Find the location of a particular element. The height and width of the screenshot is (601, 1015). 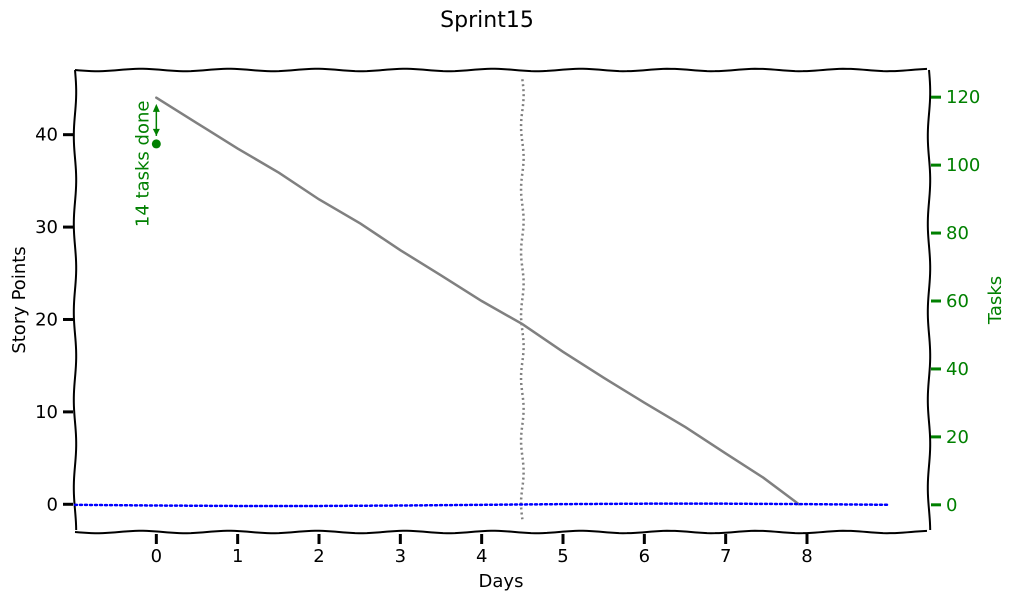

frame-right is located at coordinates (929, 300).